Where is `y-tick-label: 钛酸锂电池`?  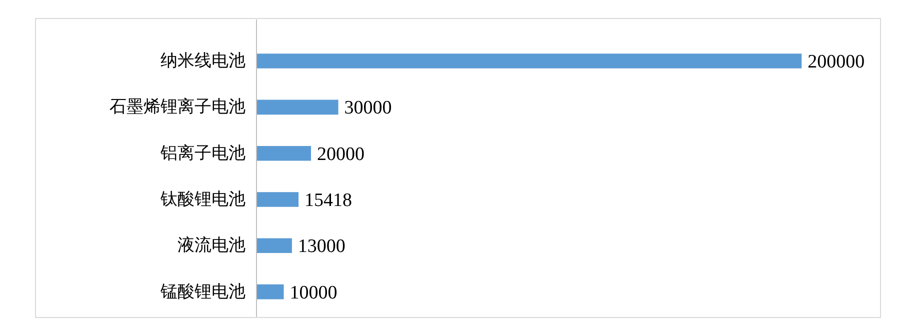 y-tick-label: 钛酸锂电池 is located at coordinates (203, 200).